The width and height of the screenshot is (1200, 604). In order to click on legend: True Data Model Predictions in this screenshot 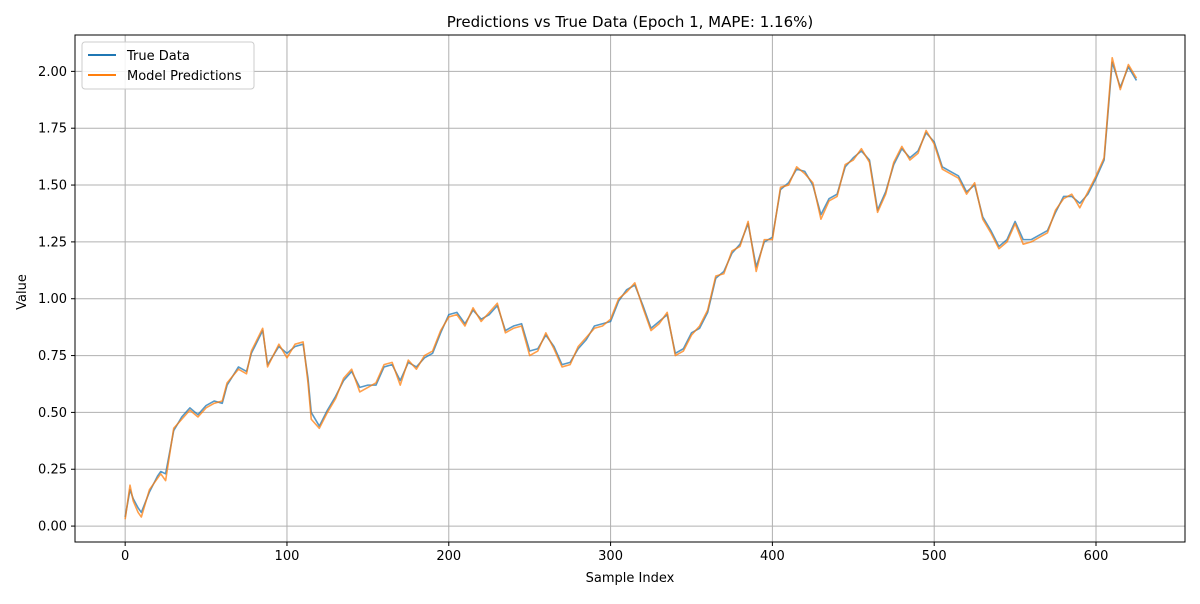, I will do `click(168, 65)`.